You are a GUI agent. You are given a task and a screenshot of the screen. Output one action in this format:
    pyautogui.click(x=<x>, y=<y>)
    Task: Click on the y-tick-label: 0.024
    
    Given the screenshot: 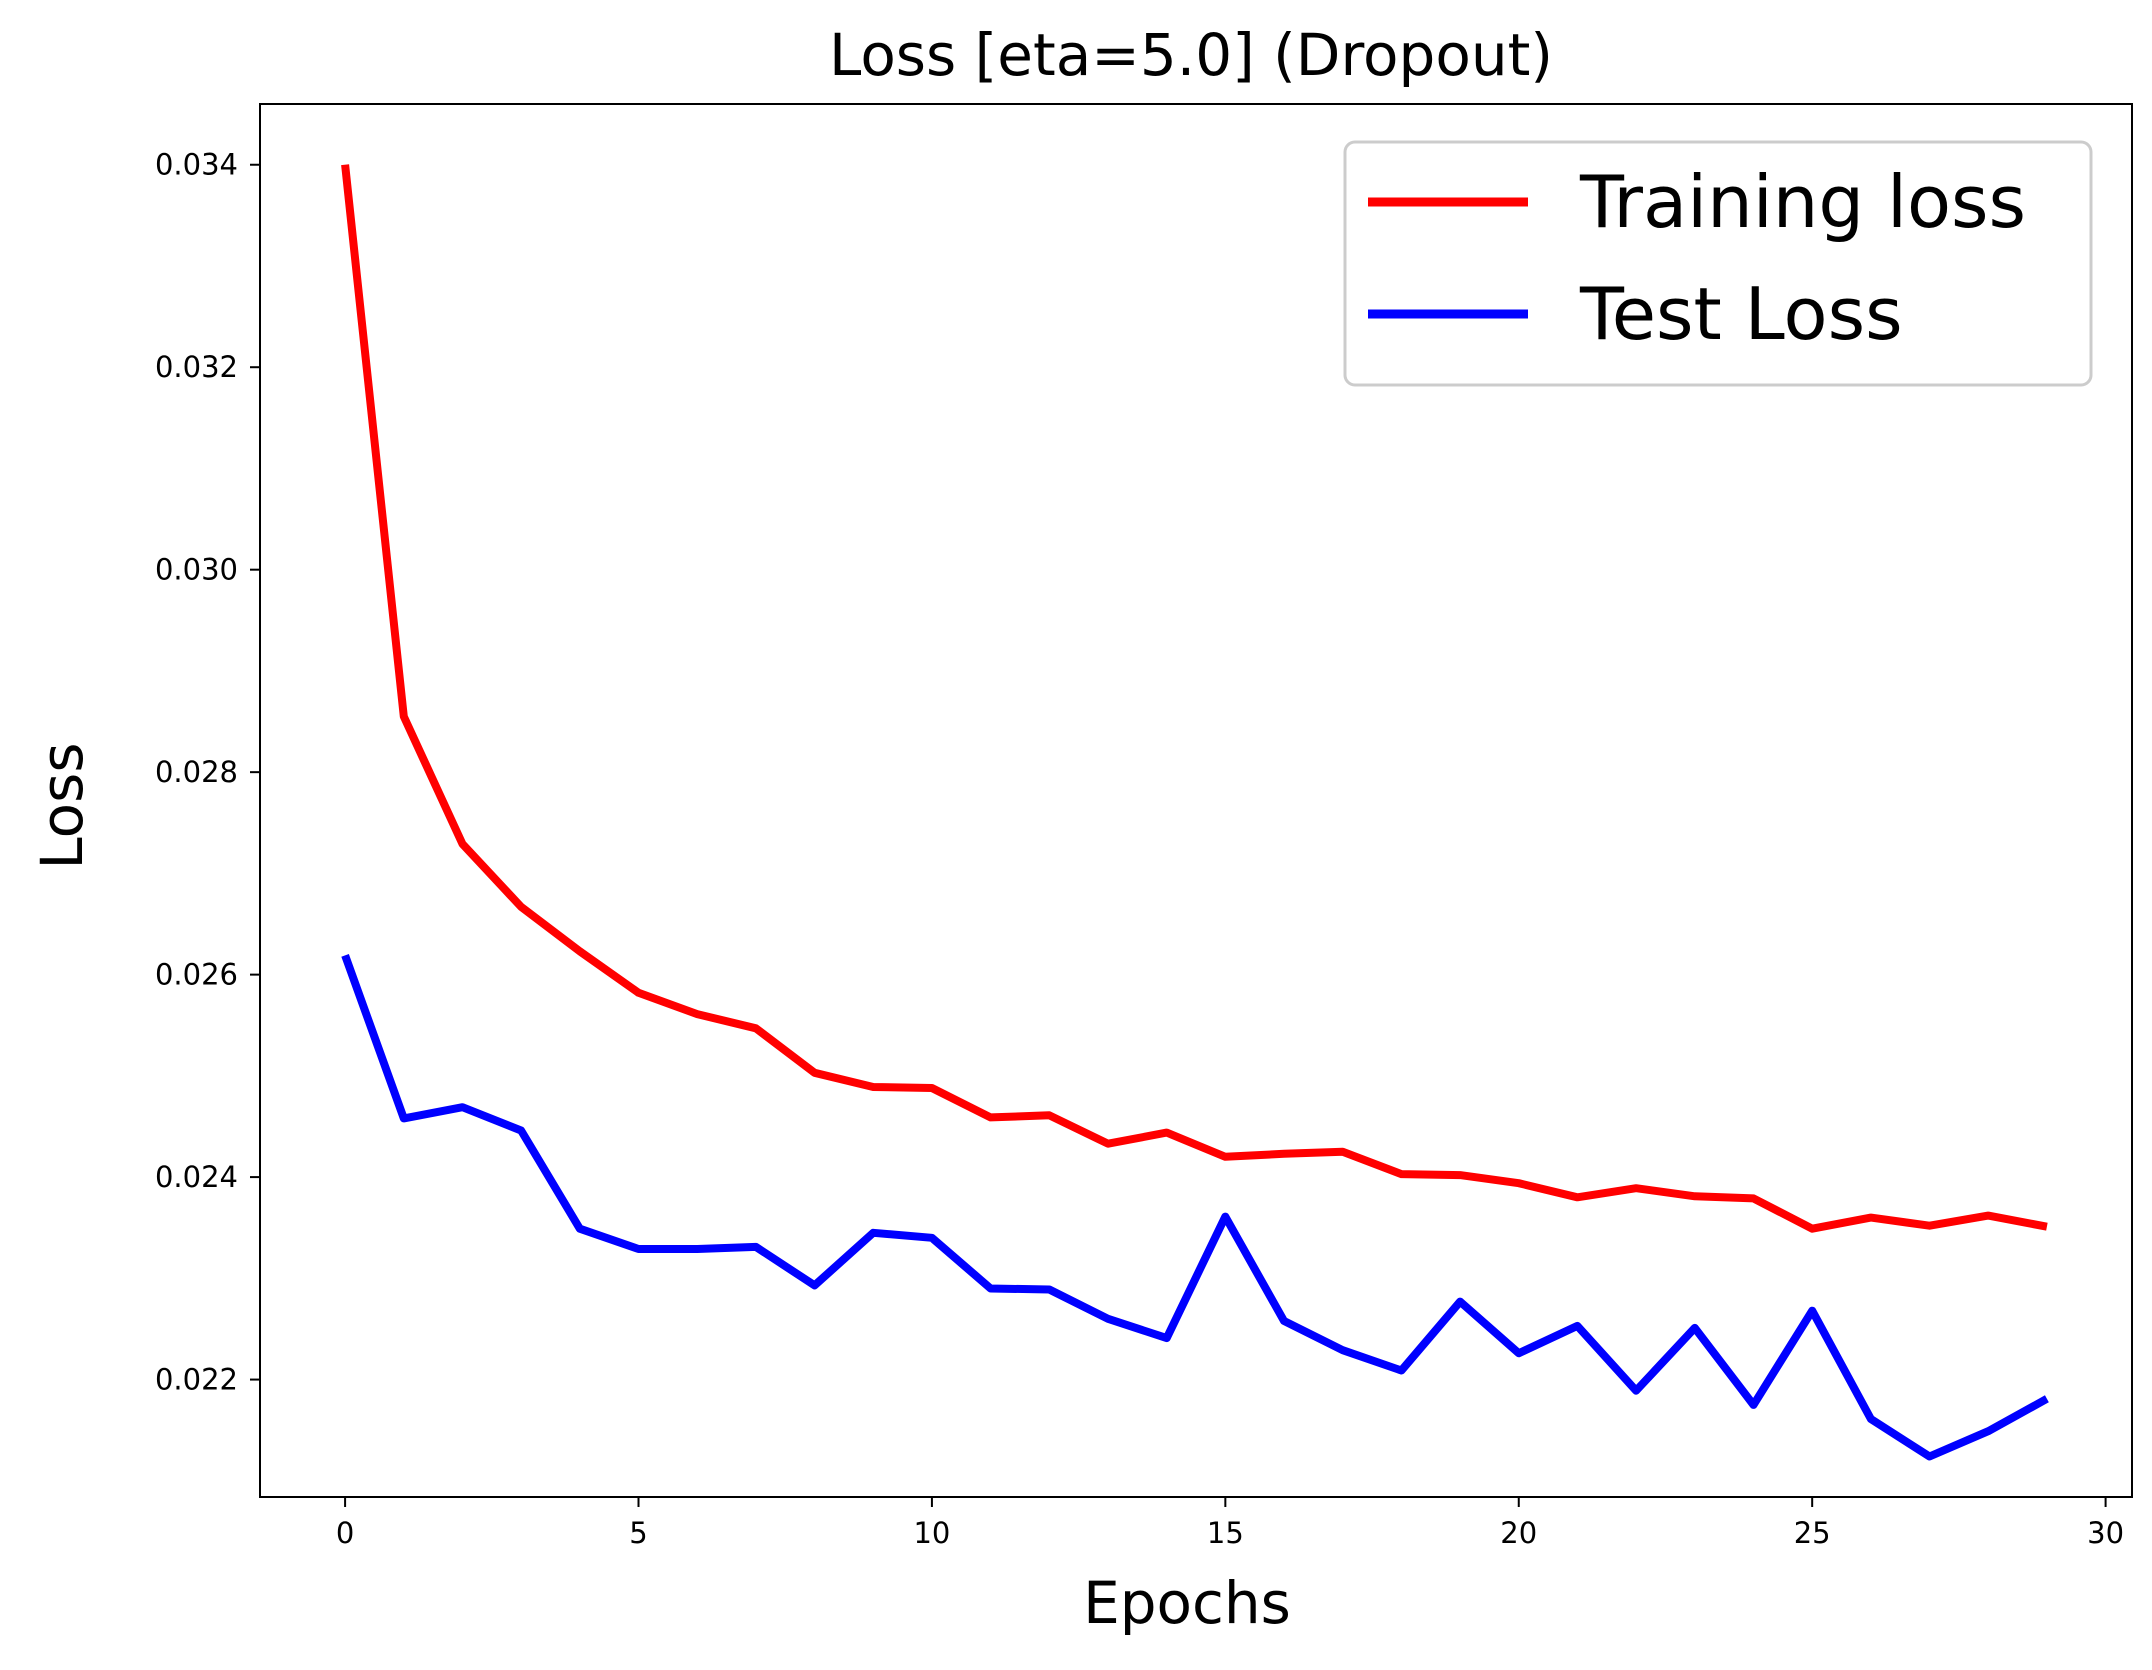 What is the action you would take?
    pyautogui.click(x=196, y=1177)
    